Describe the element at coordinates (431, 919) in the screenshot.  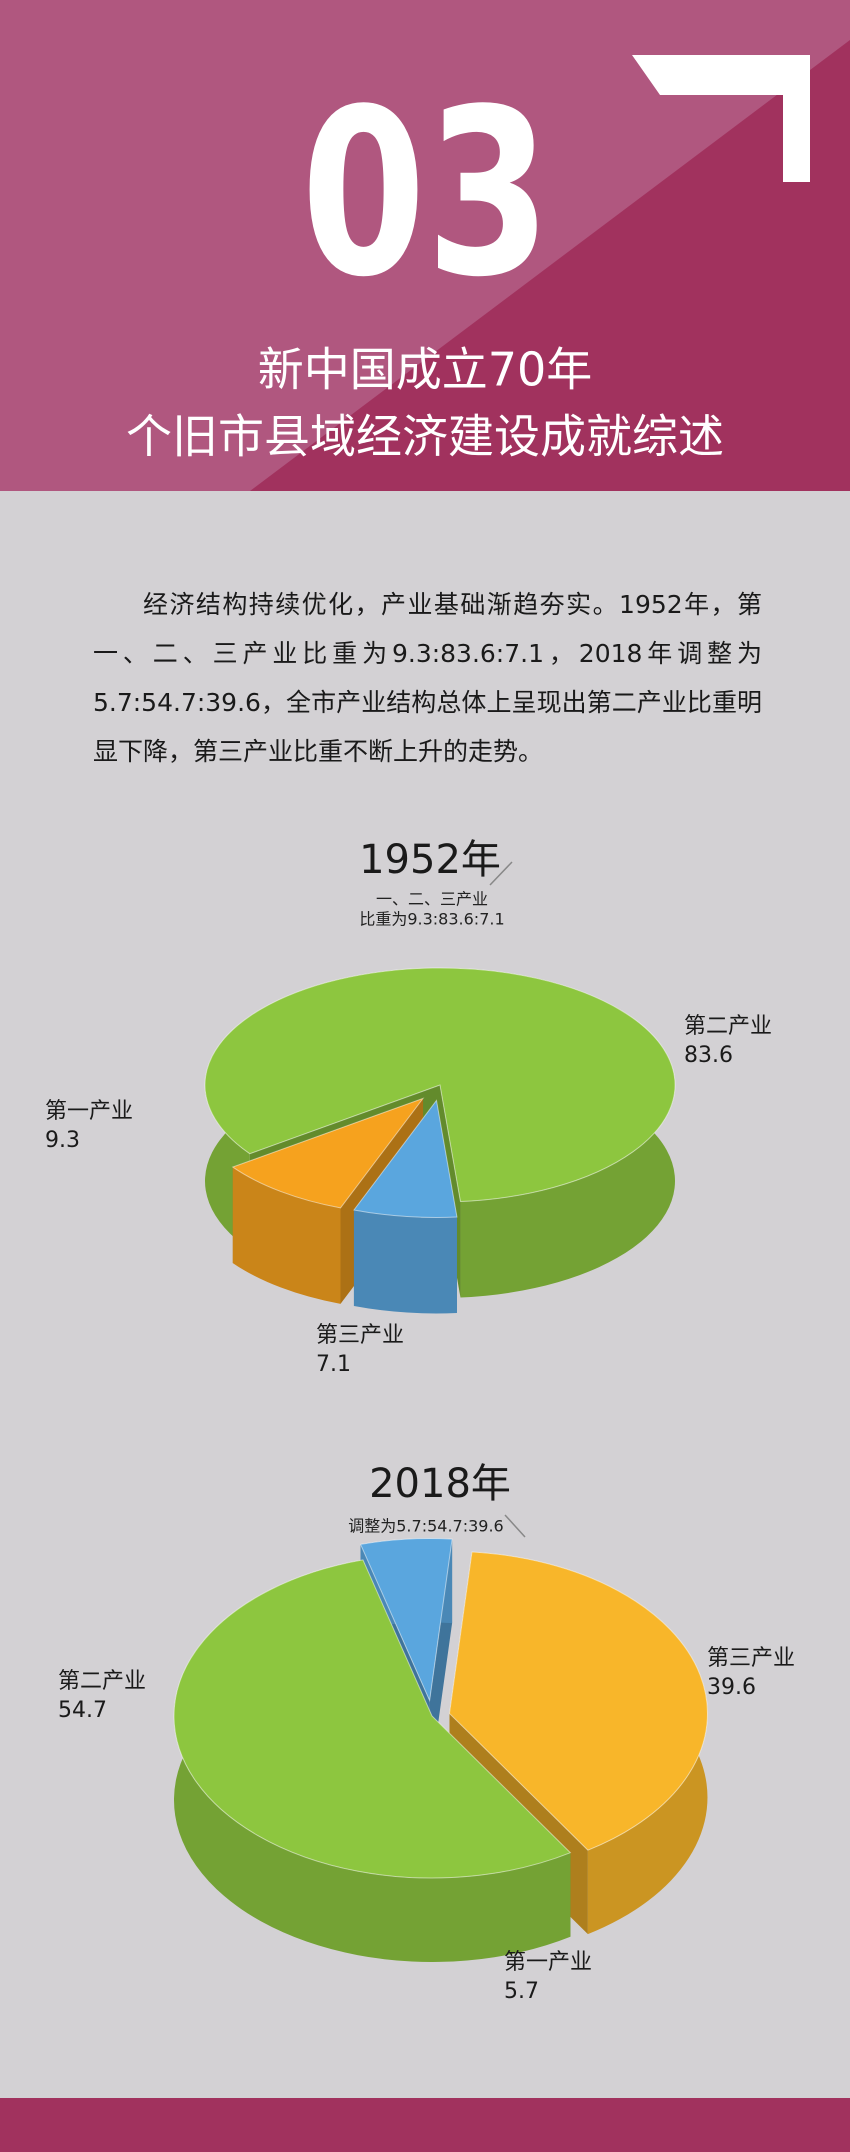
I see `chart-subtitle: 比重为9.3:83.6:7.1` at that location.